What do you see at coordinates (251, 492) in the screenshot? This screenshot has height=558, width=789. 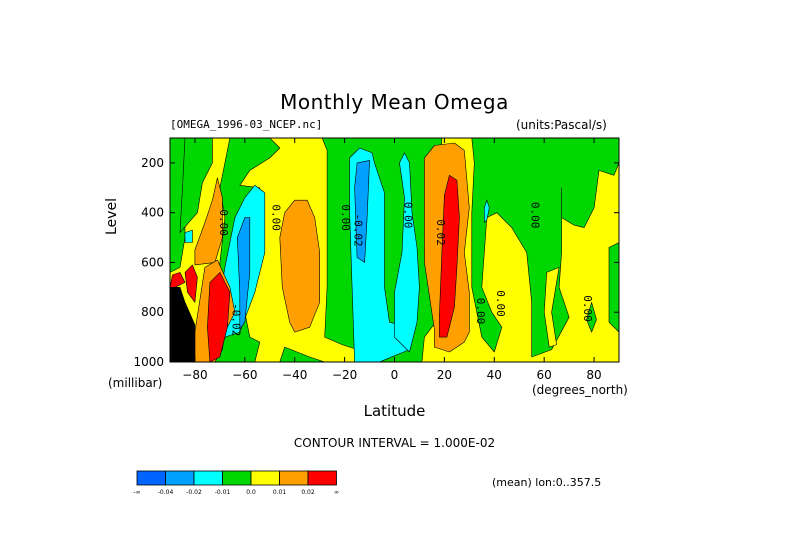 I see `colorbar-label: 0.0` at bounding box center [251, 492].